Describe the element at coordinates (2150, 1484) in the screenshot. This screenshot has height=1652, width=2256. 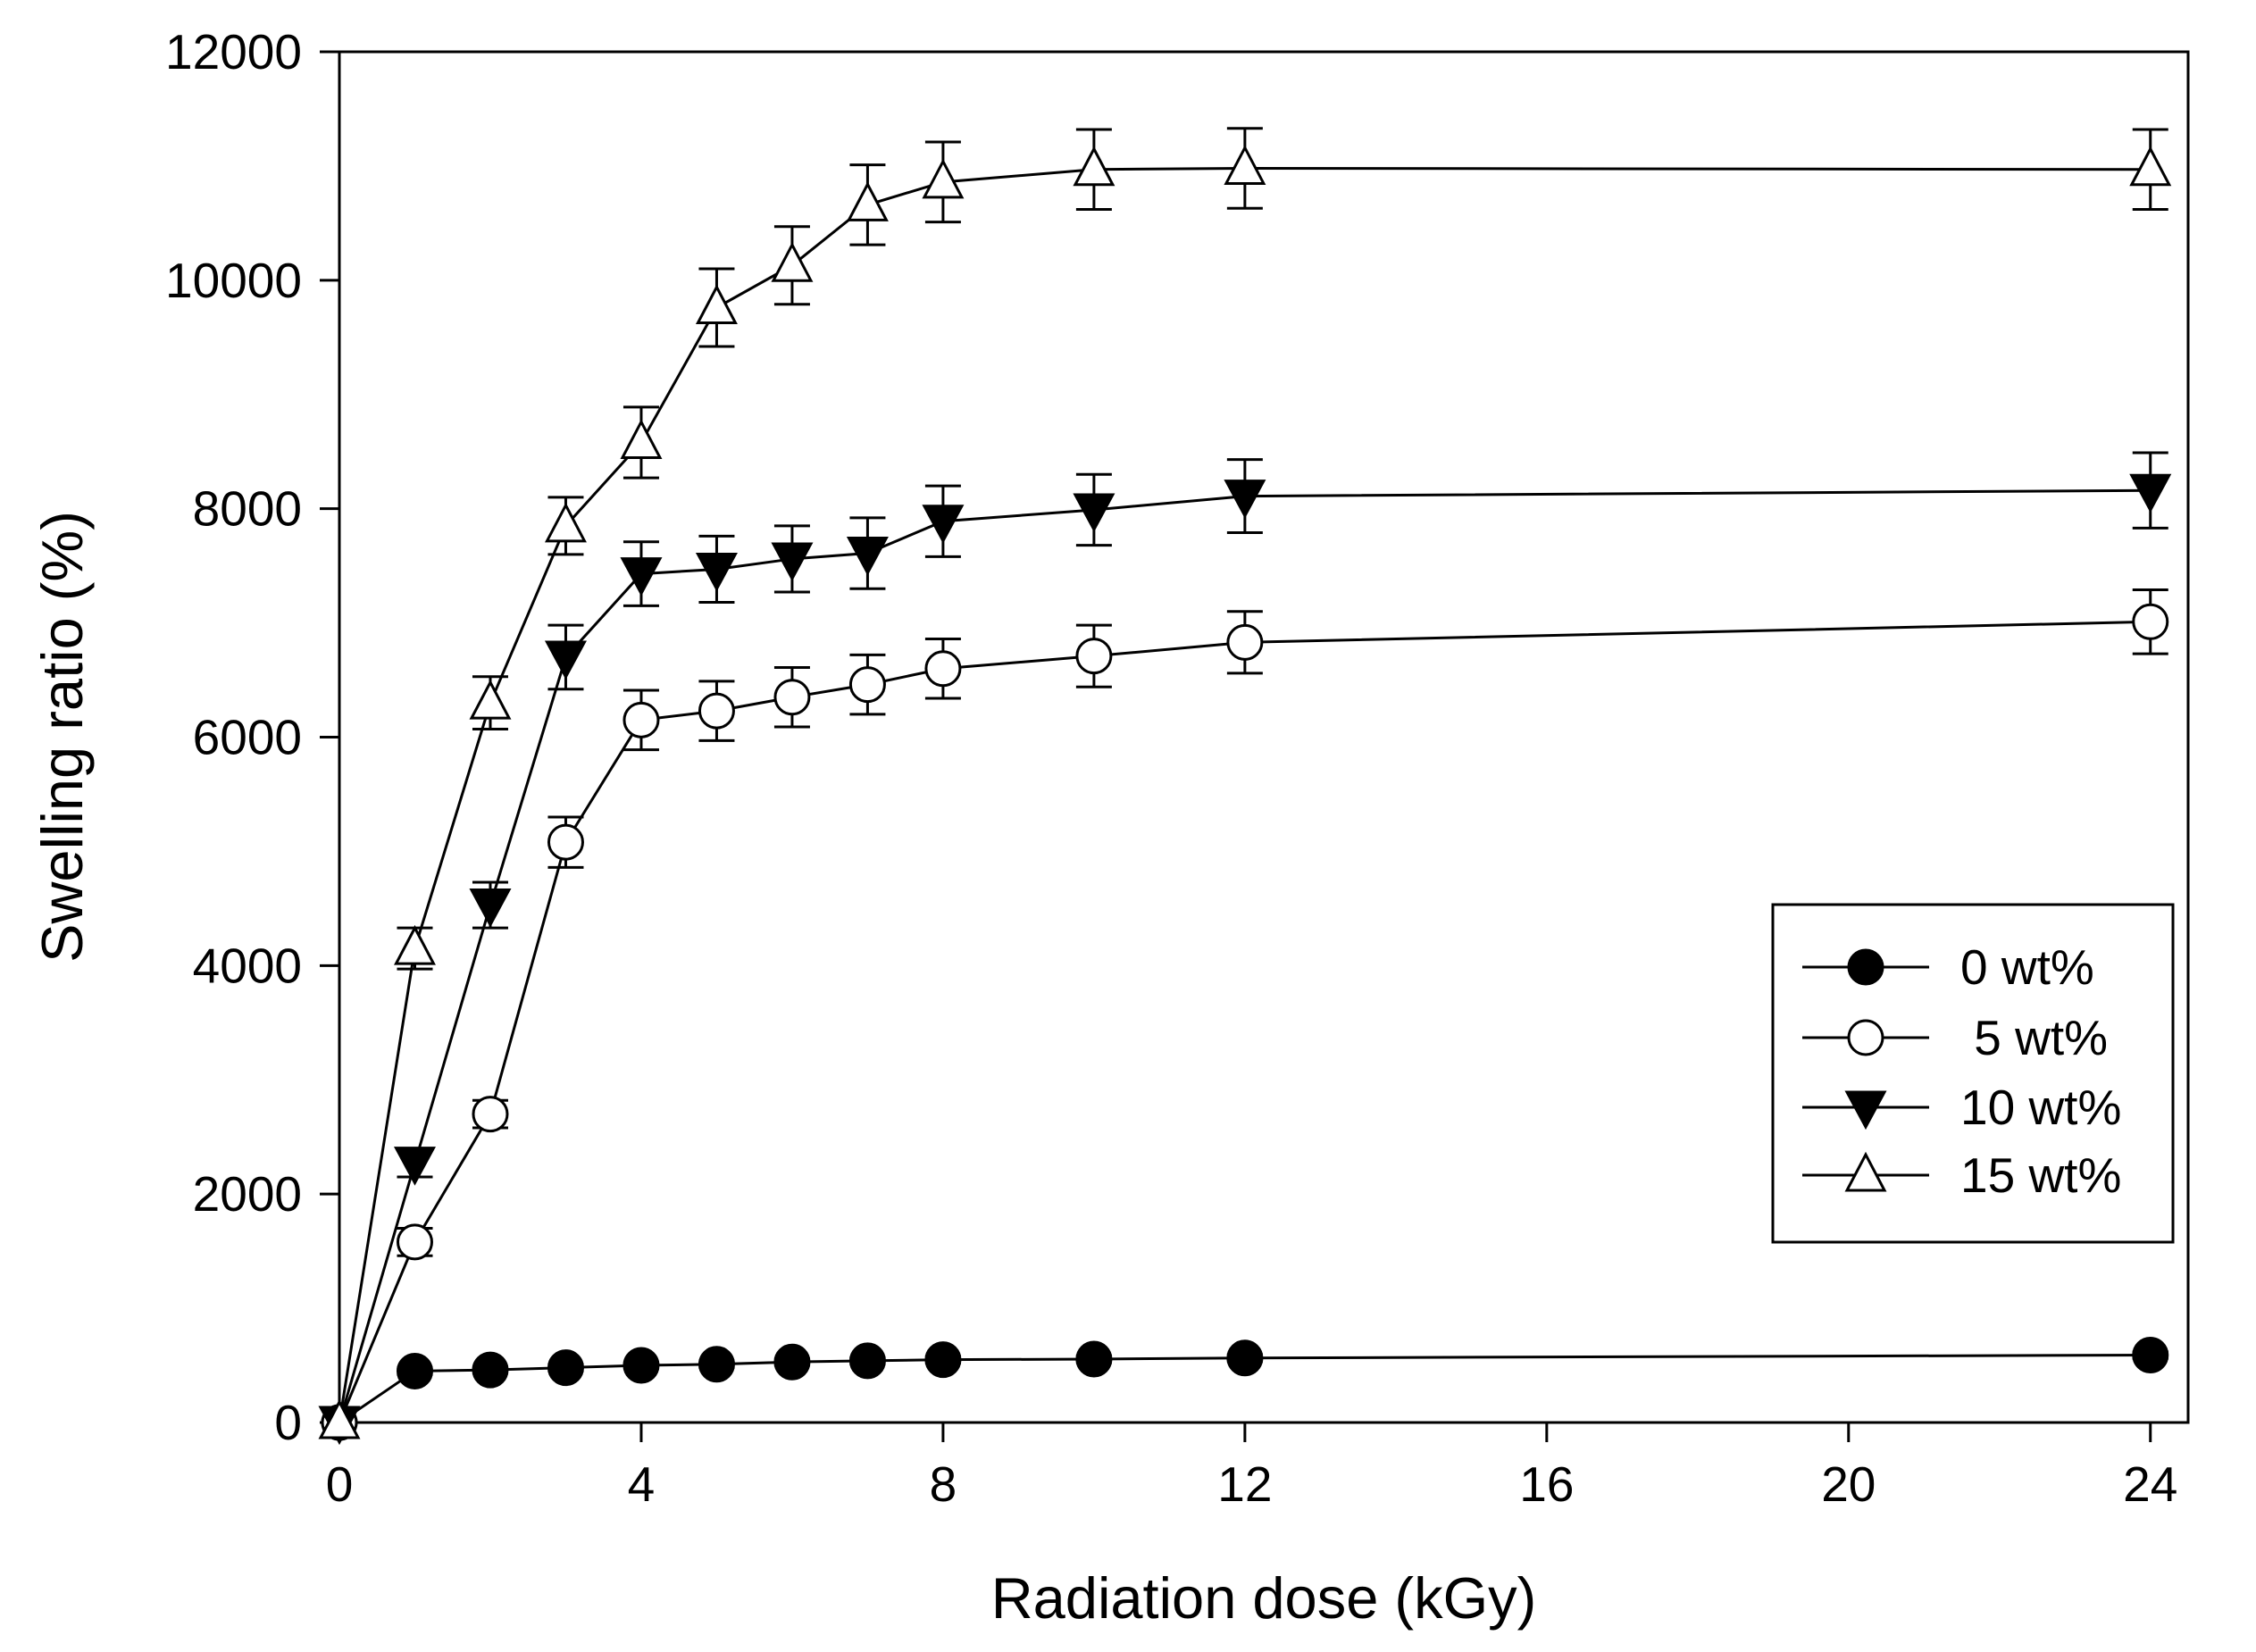
I see `x-tick-label: 24` at that location.